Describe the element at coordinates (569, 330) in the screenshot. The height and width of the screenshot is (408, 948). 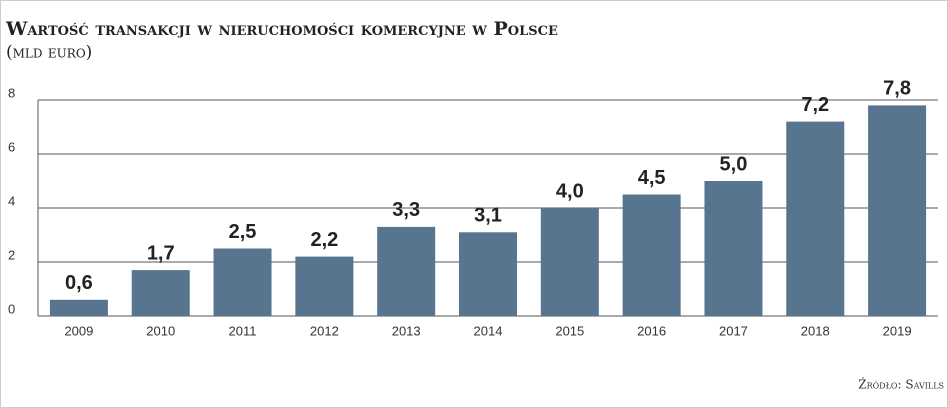
I see `x-tick-label: 2015` at that location.